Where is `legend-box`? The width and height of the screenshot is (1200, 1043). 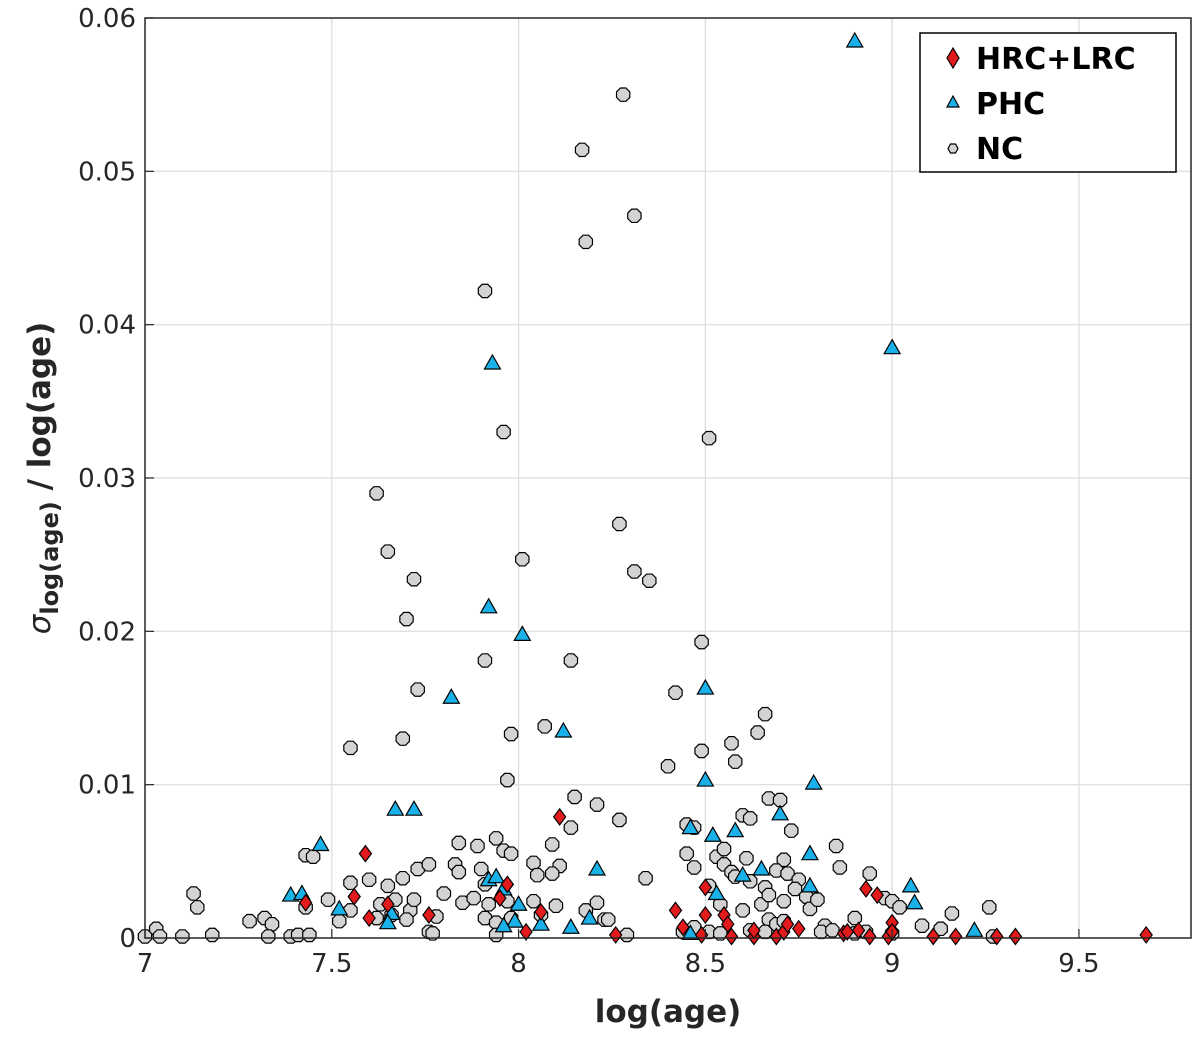
legend-box is located at coordinates (1048, 102).